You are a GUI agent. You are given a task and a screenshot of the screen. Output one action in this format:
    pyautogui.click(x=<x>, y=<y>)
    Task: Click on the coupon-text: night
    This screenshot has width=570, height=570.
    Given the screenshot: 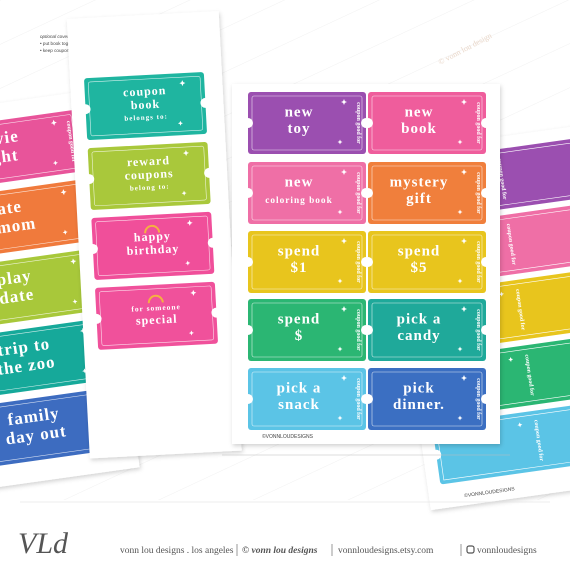 What is the action you would take?
    pyautogui.click(x=10, y=157)
    